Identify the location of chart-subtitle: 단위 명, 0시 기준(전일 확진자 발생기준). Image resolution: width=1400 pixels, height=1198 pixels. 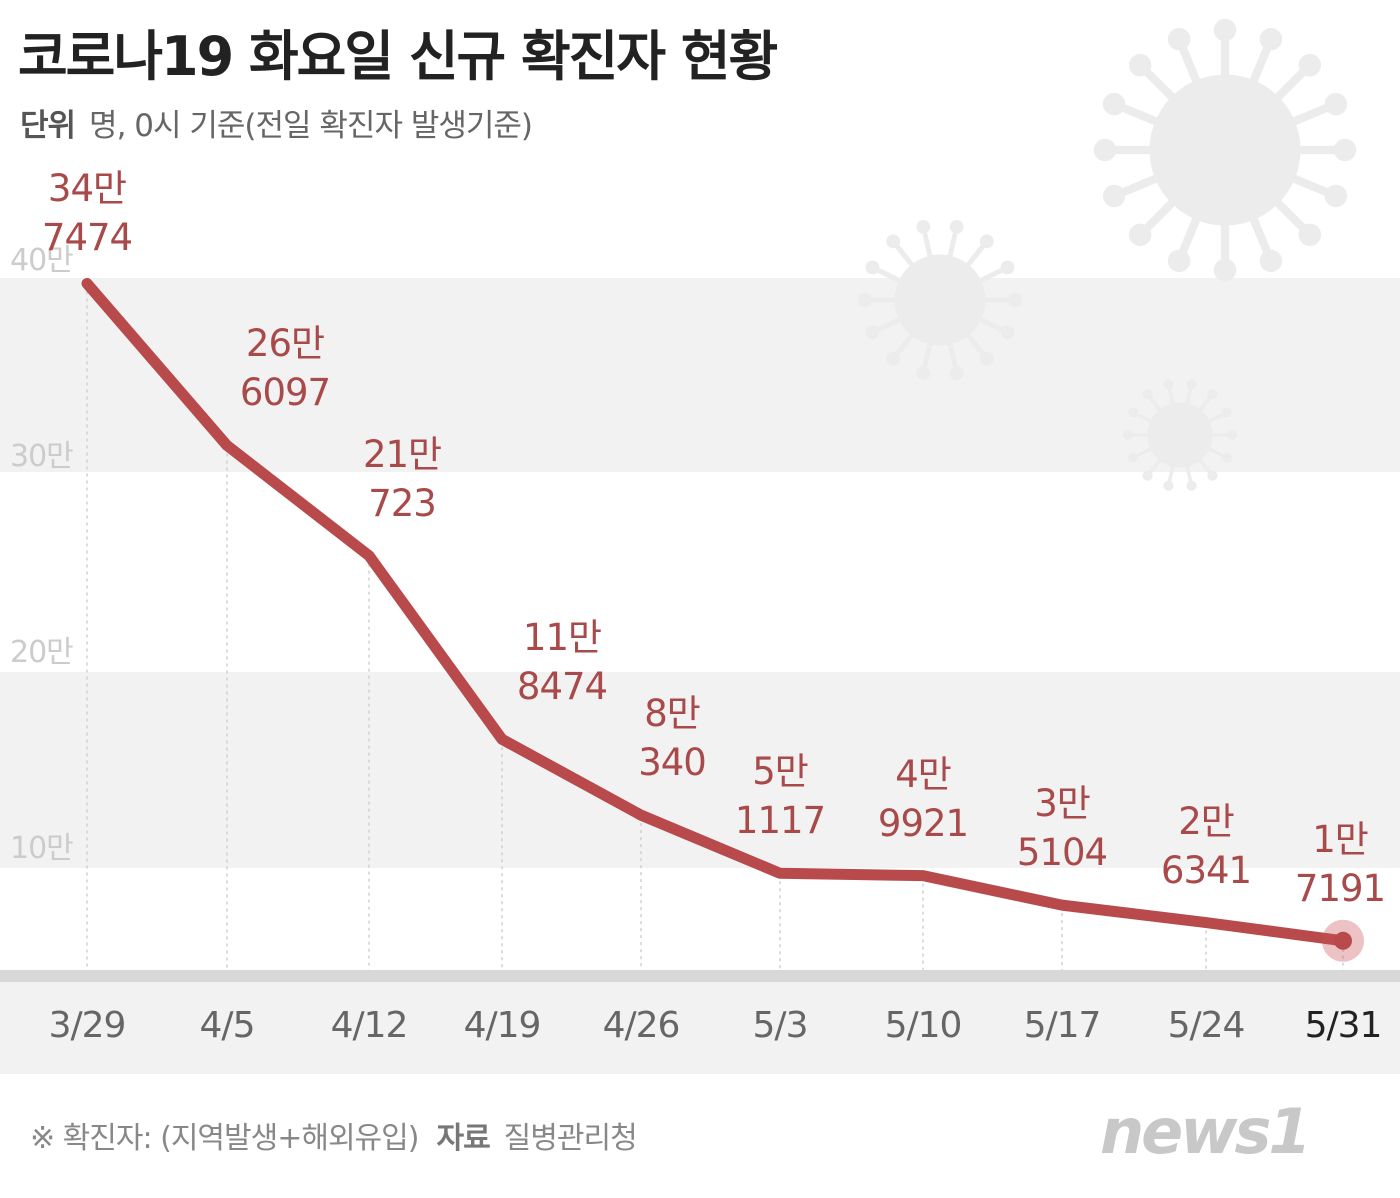
(276, 122).